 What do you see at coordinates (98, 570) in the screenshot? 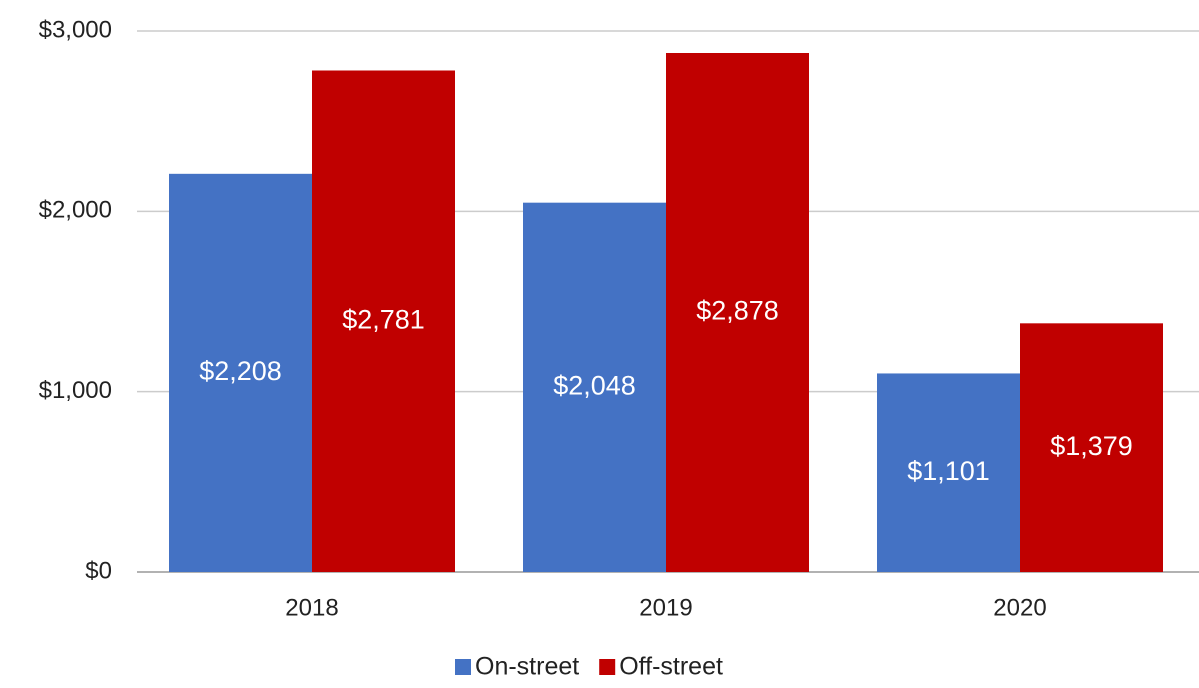
I see `y-tick-label: $0` at bounding box center [98, 570].